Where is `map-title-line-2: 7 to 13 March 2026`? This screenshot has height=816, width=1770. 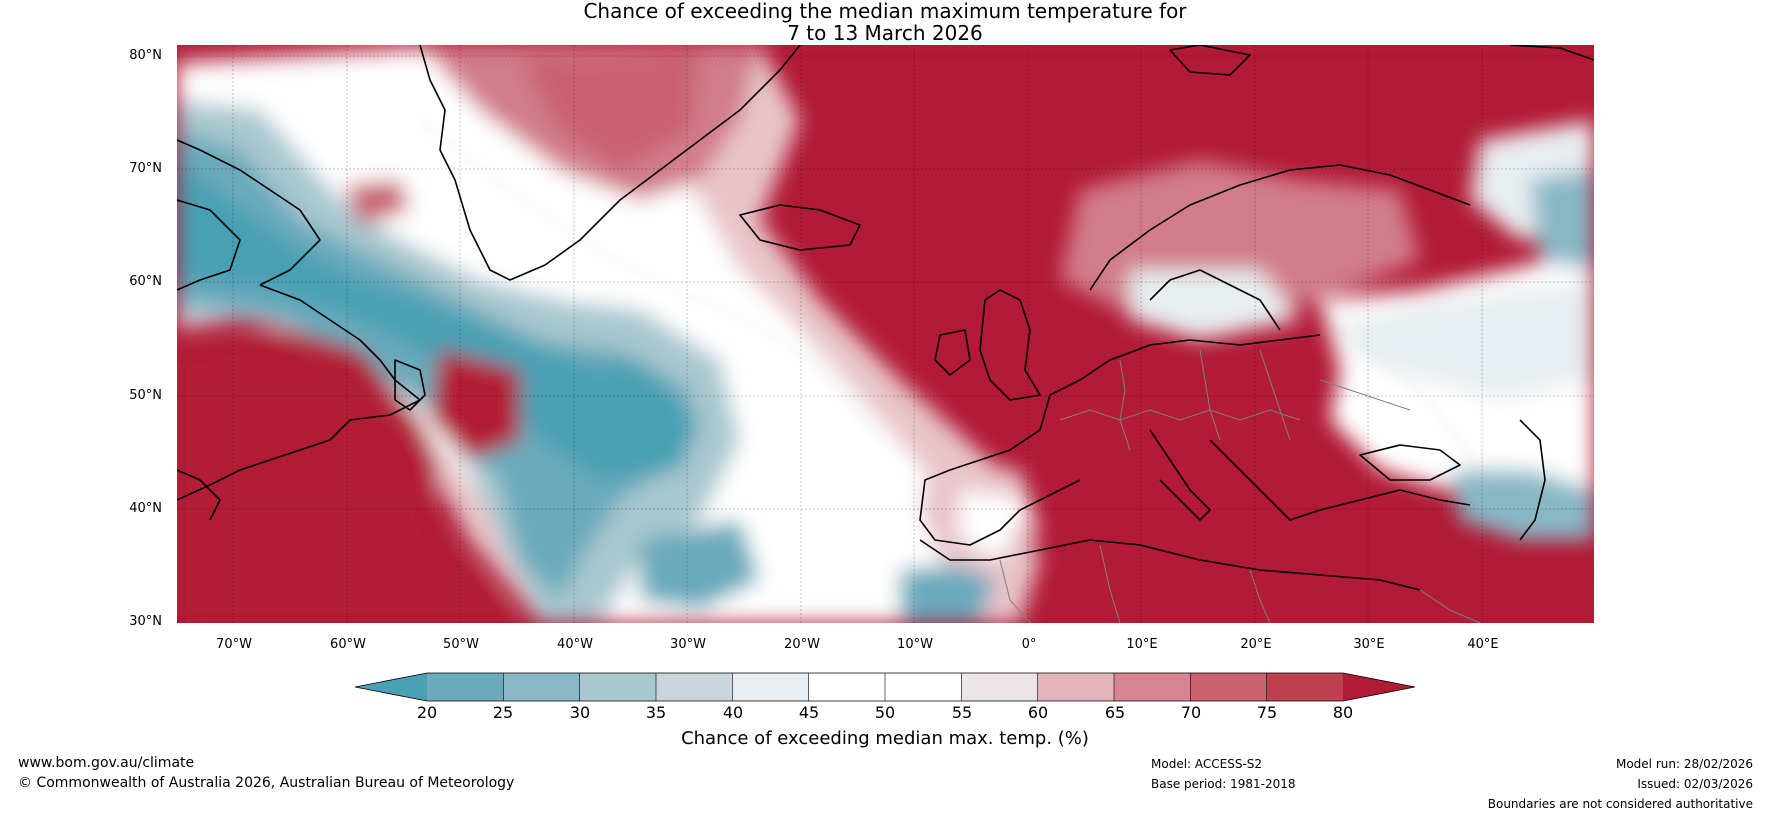
map-title-line-2: 7 to 13 March 2026 is located at coordinates (885, 33).